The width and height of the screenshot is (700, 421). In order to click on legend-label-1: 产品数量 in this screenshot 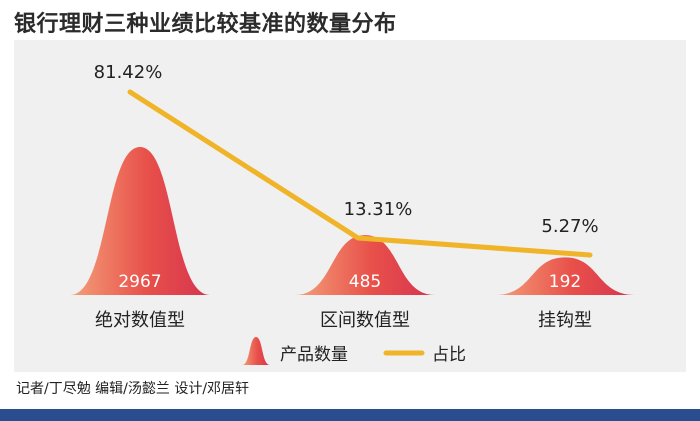, I will do `click(314, 355)`.